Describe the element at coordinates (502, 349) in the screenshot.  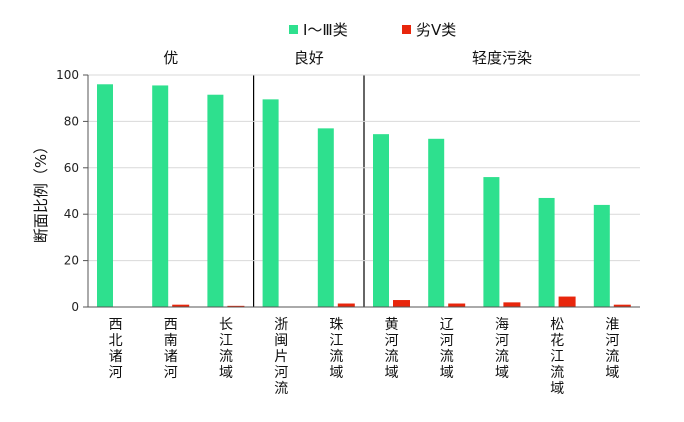
I see `x-tick-label: 海河流域` at that location.